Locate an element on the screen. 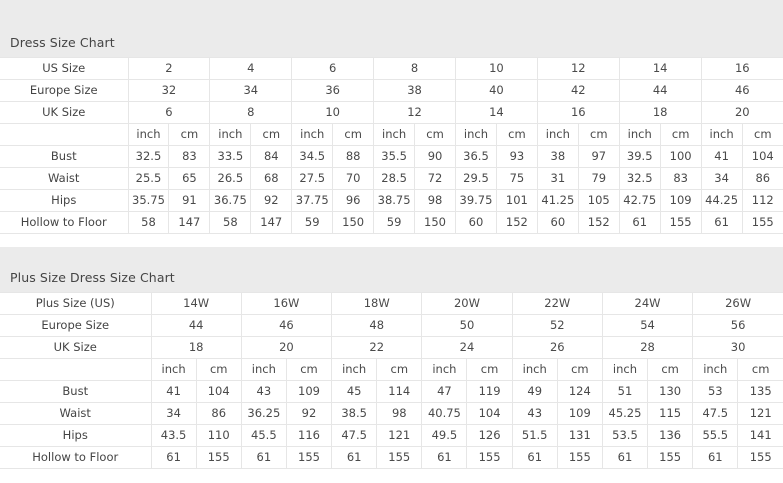 This screenshot has height=483, width=783. table-row: Europe Size 44 46 48 50 52 54 56 is located at coordinates (391, 325).